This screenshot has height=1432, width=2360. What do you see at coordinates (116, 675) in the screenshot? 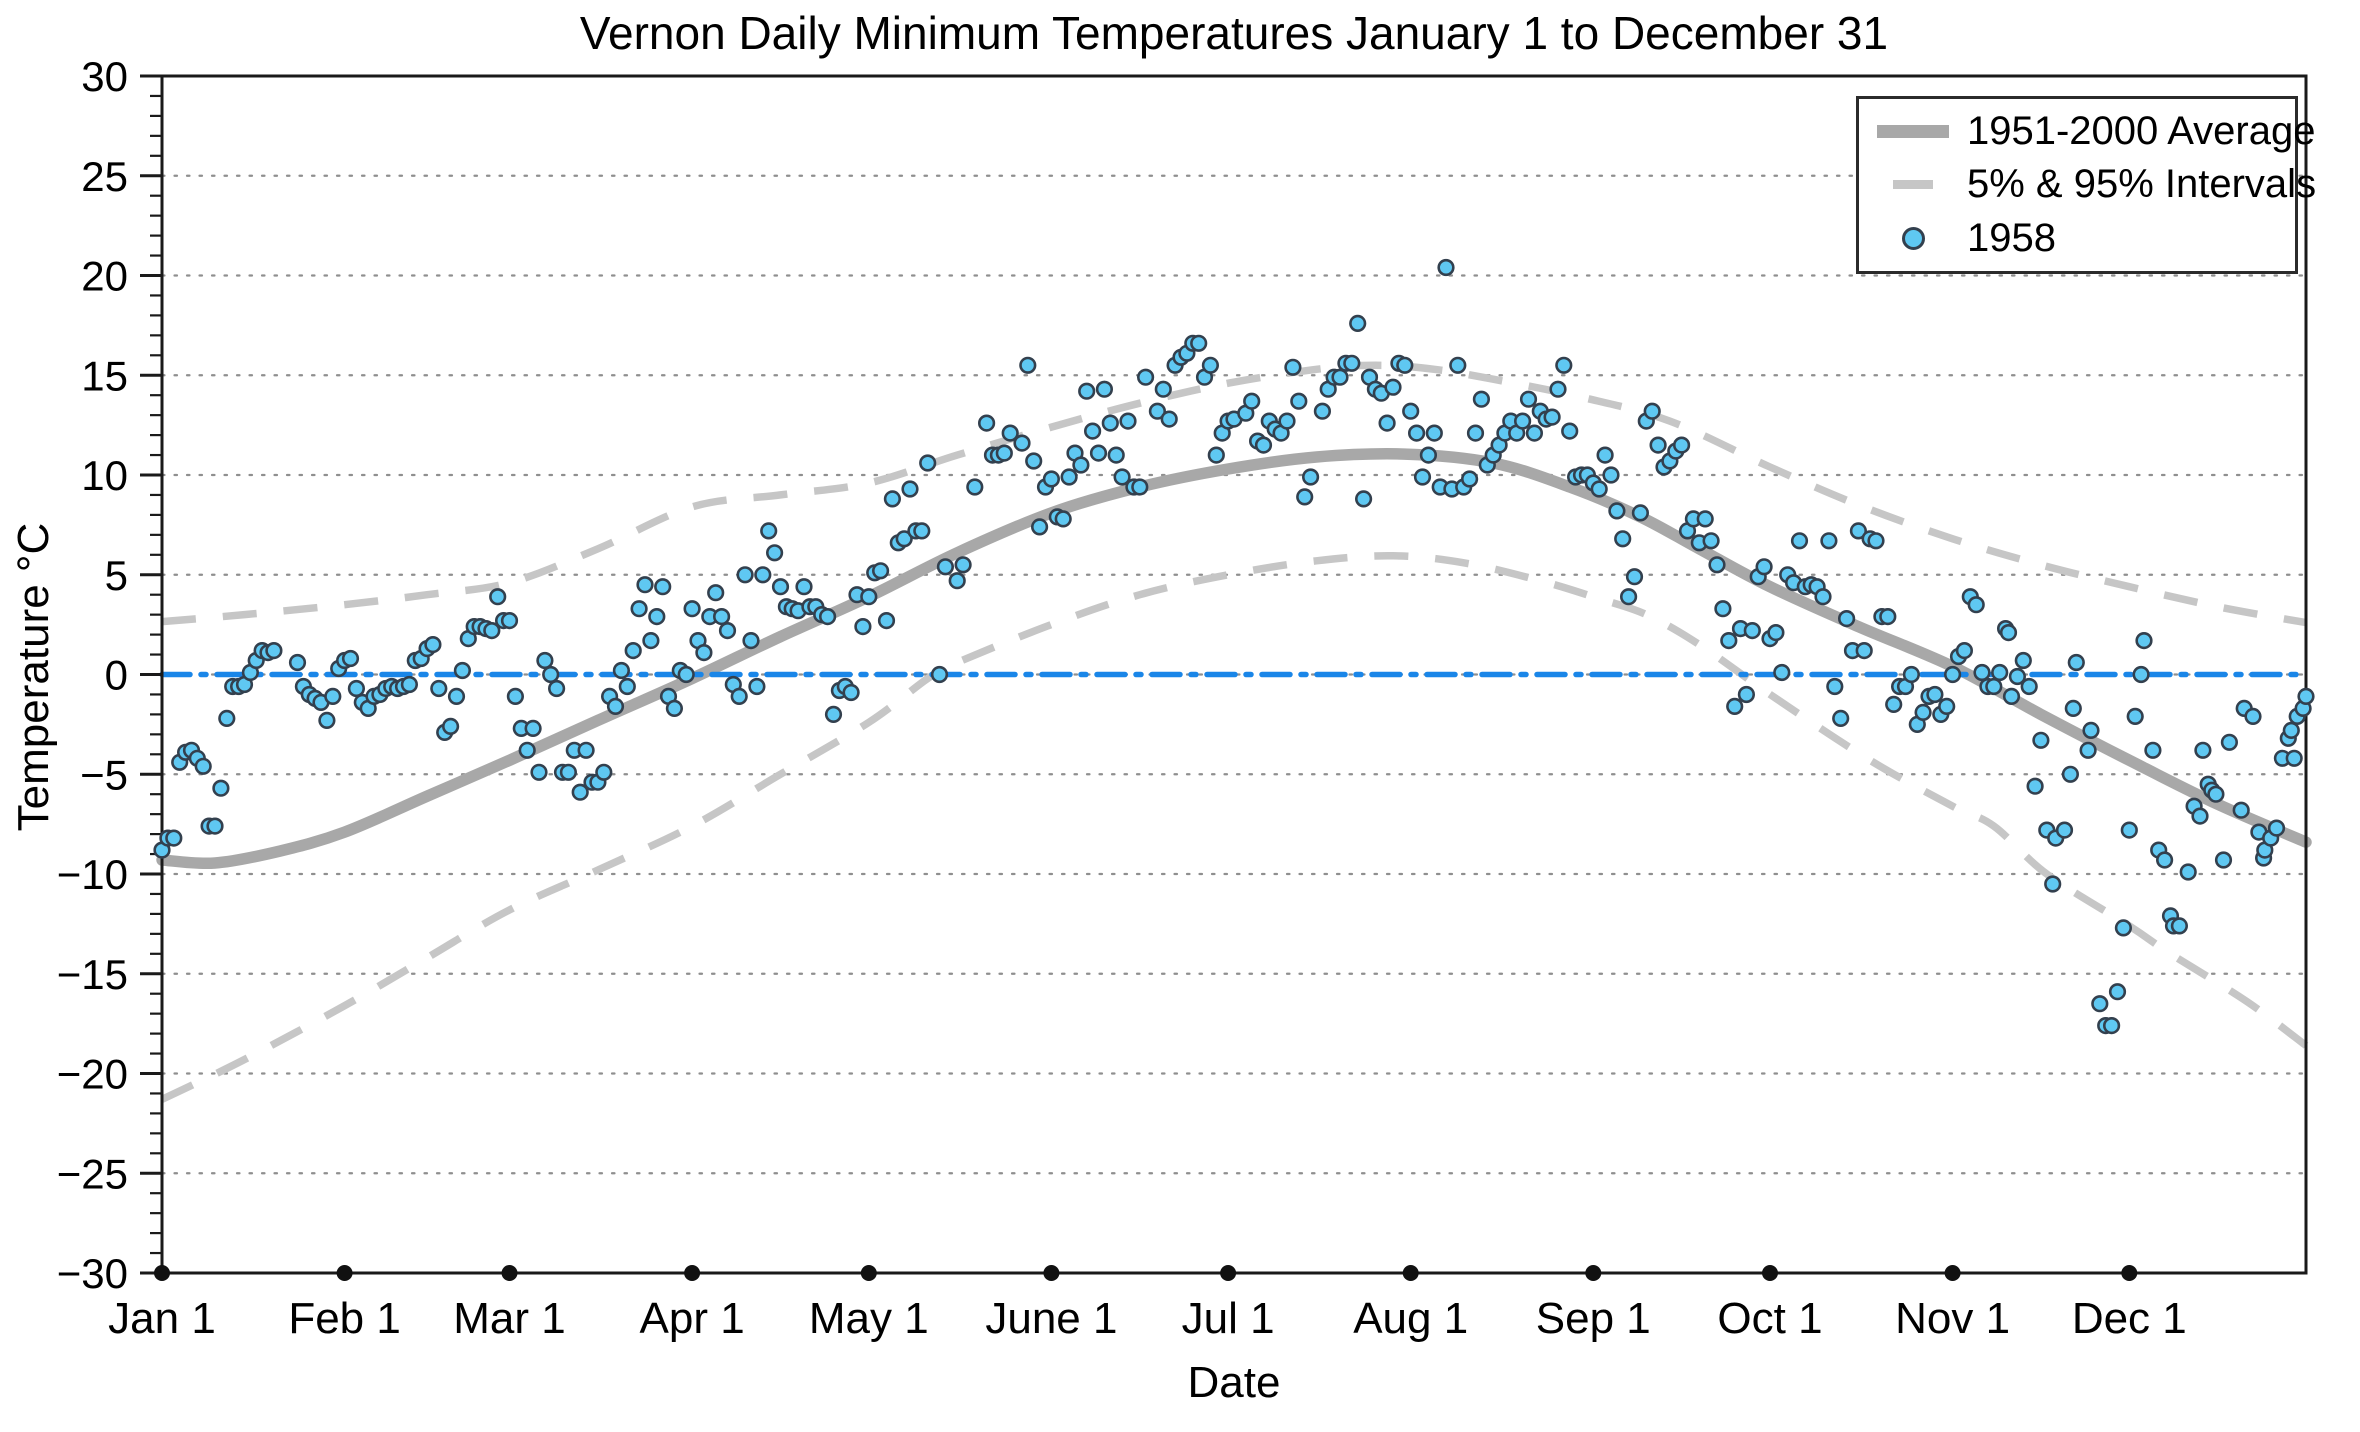
I see `y-tick-label-0: 0` at bounding box center [116, 675].